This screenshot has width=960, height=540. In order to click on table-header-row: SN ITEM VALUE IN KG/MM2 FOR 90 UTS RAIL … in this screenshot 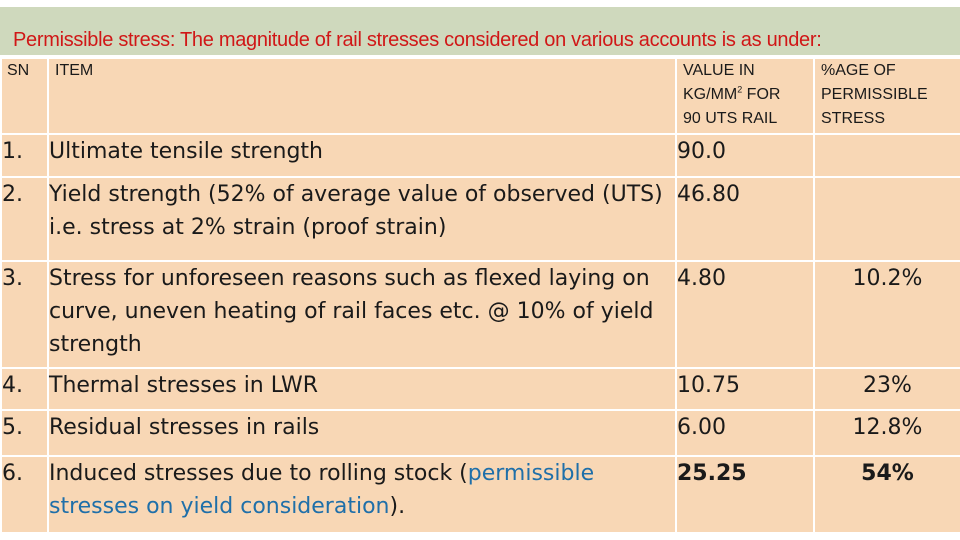, I will do `click(480, 96)`.